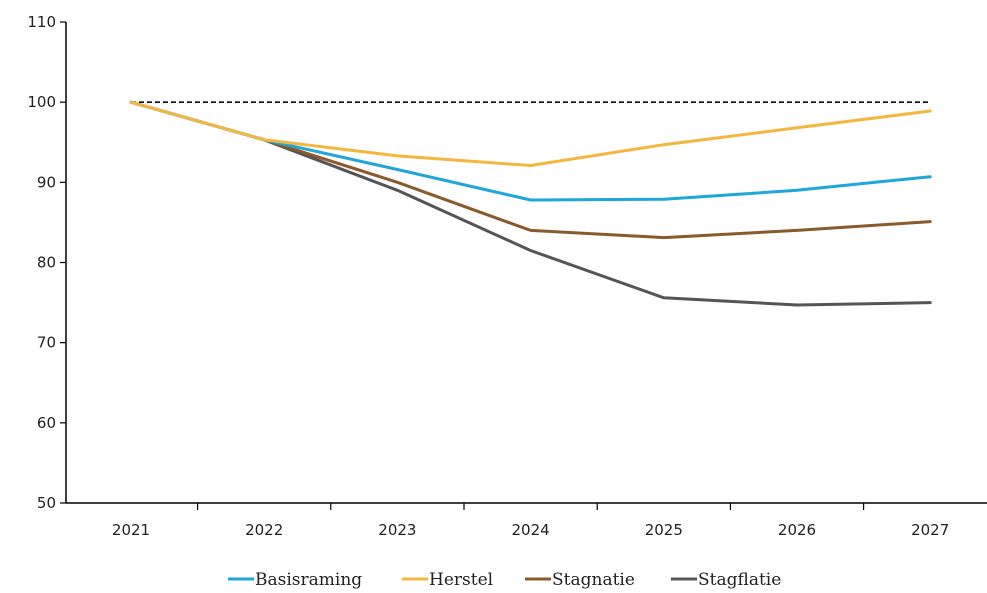  What do you see at coordinates (308, 580) in the screenshot?
I see `legend-label-basisraming: Basisraming` at bounding box center [308, 580].